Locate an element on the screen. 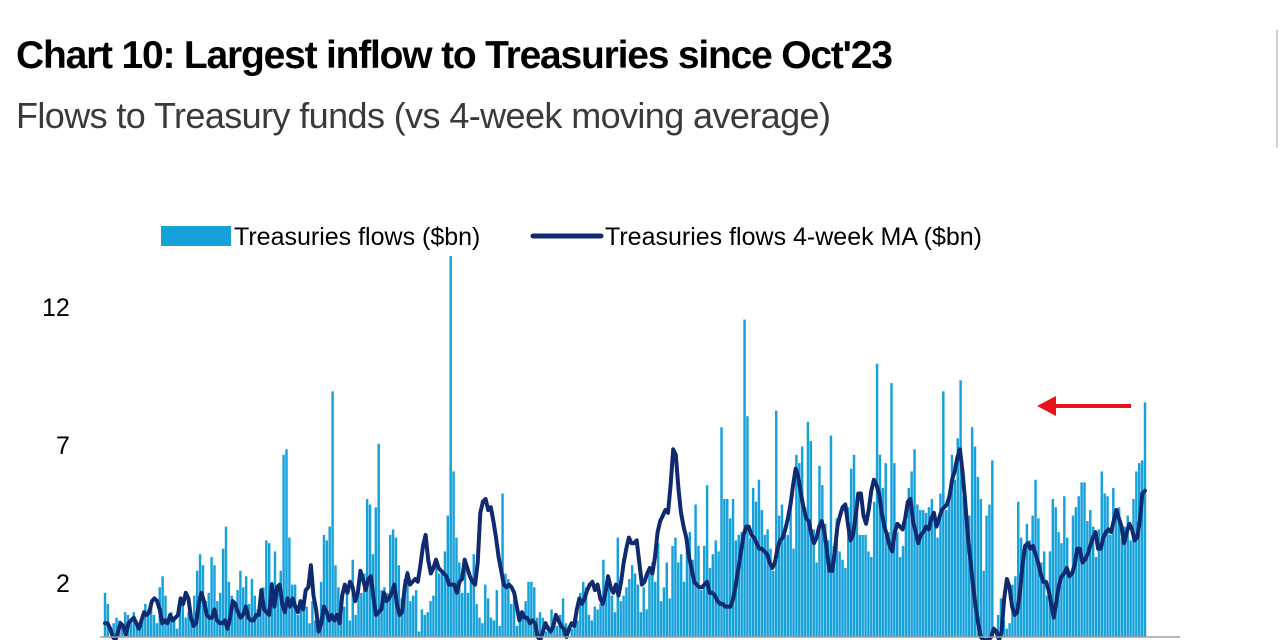 Image resolution: width=1280 pixels, height=640 pixels. y-axis-ticks: 12 7 2 is located at coordinates (56, 446).